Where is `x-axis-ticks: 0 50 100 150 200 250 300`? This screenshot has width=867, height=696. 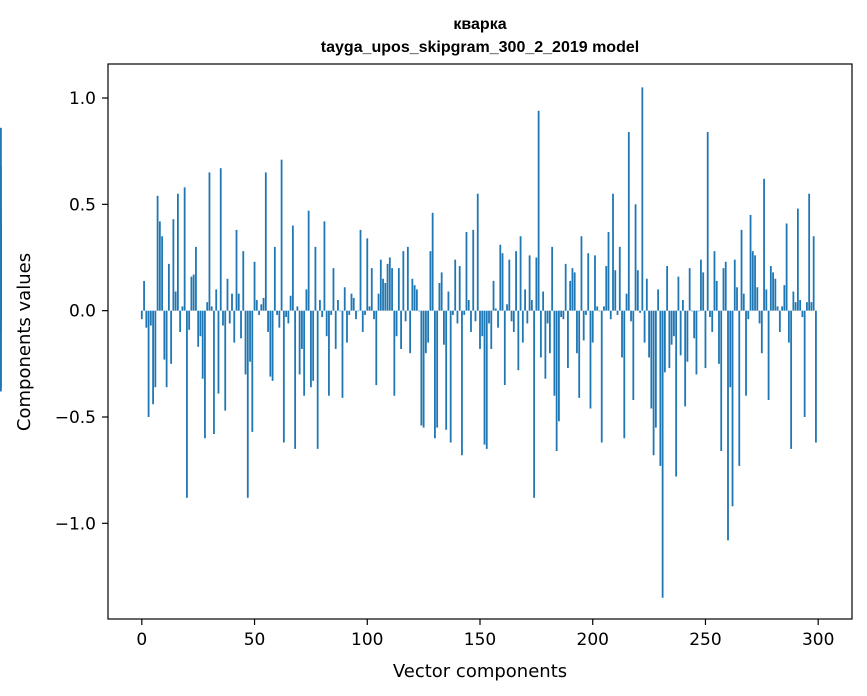 x-axis-ticks: 0 50 100 150 200 250 300 is located at coordinates (485, 634).